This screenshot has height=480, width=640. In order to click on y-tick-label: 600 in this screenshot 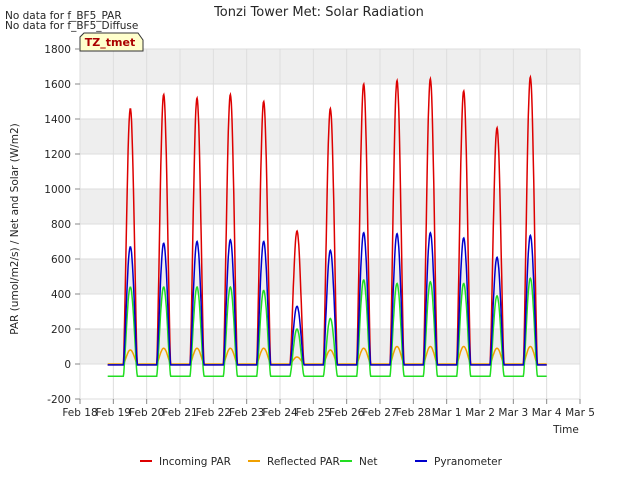, I will do `click(61, 260)`.